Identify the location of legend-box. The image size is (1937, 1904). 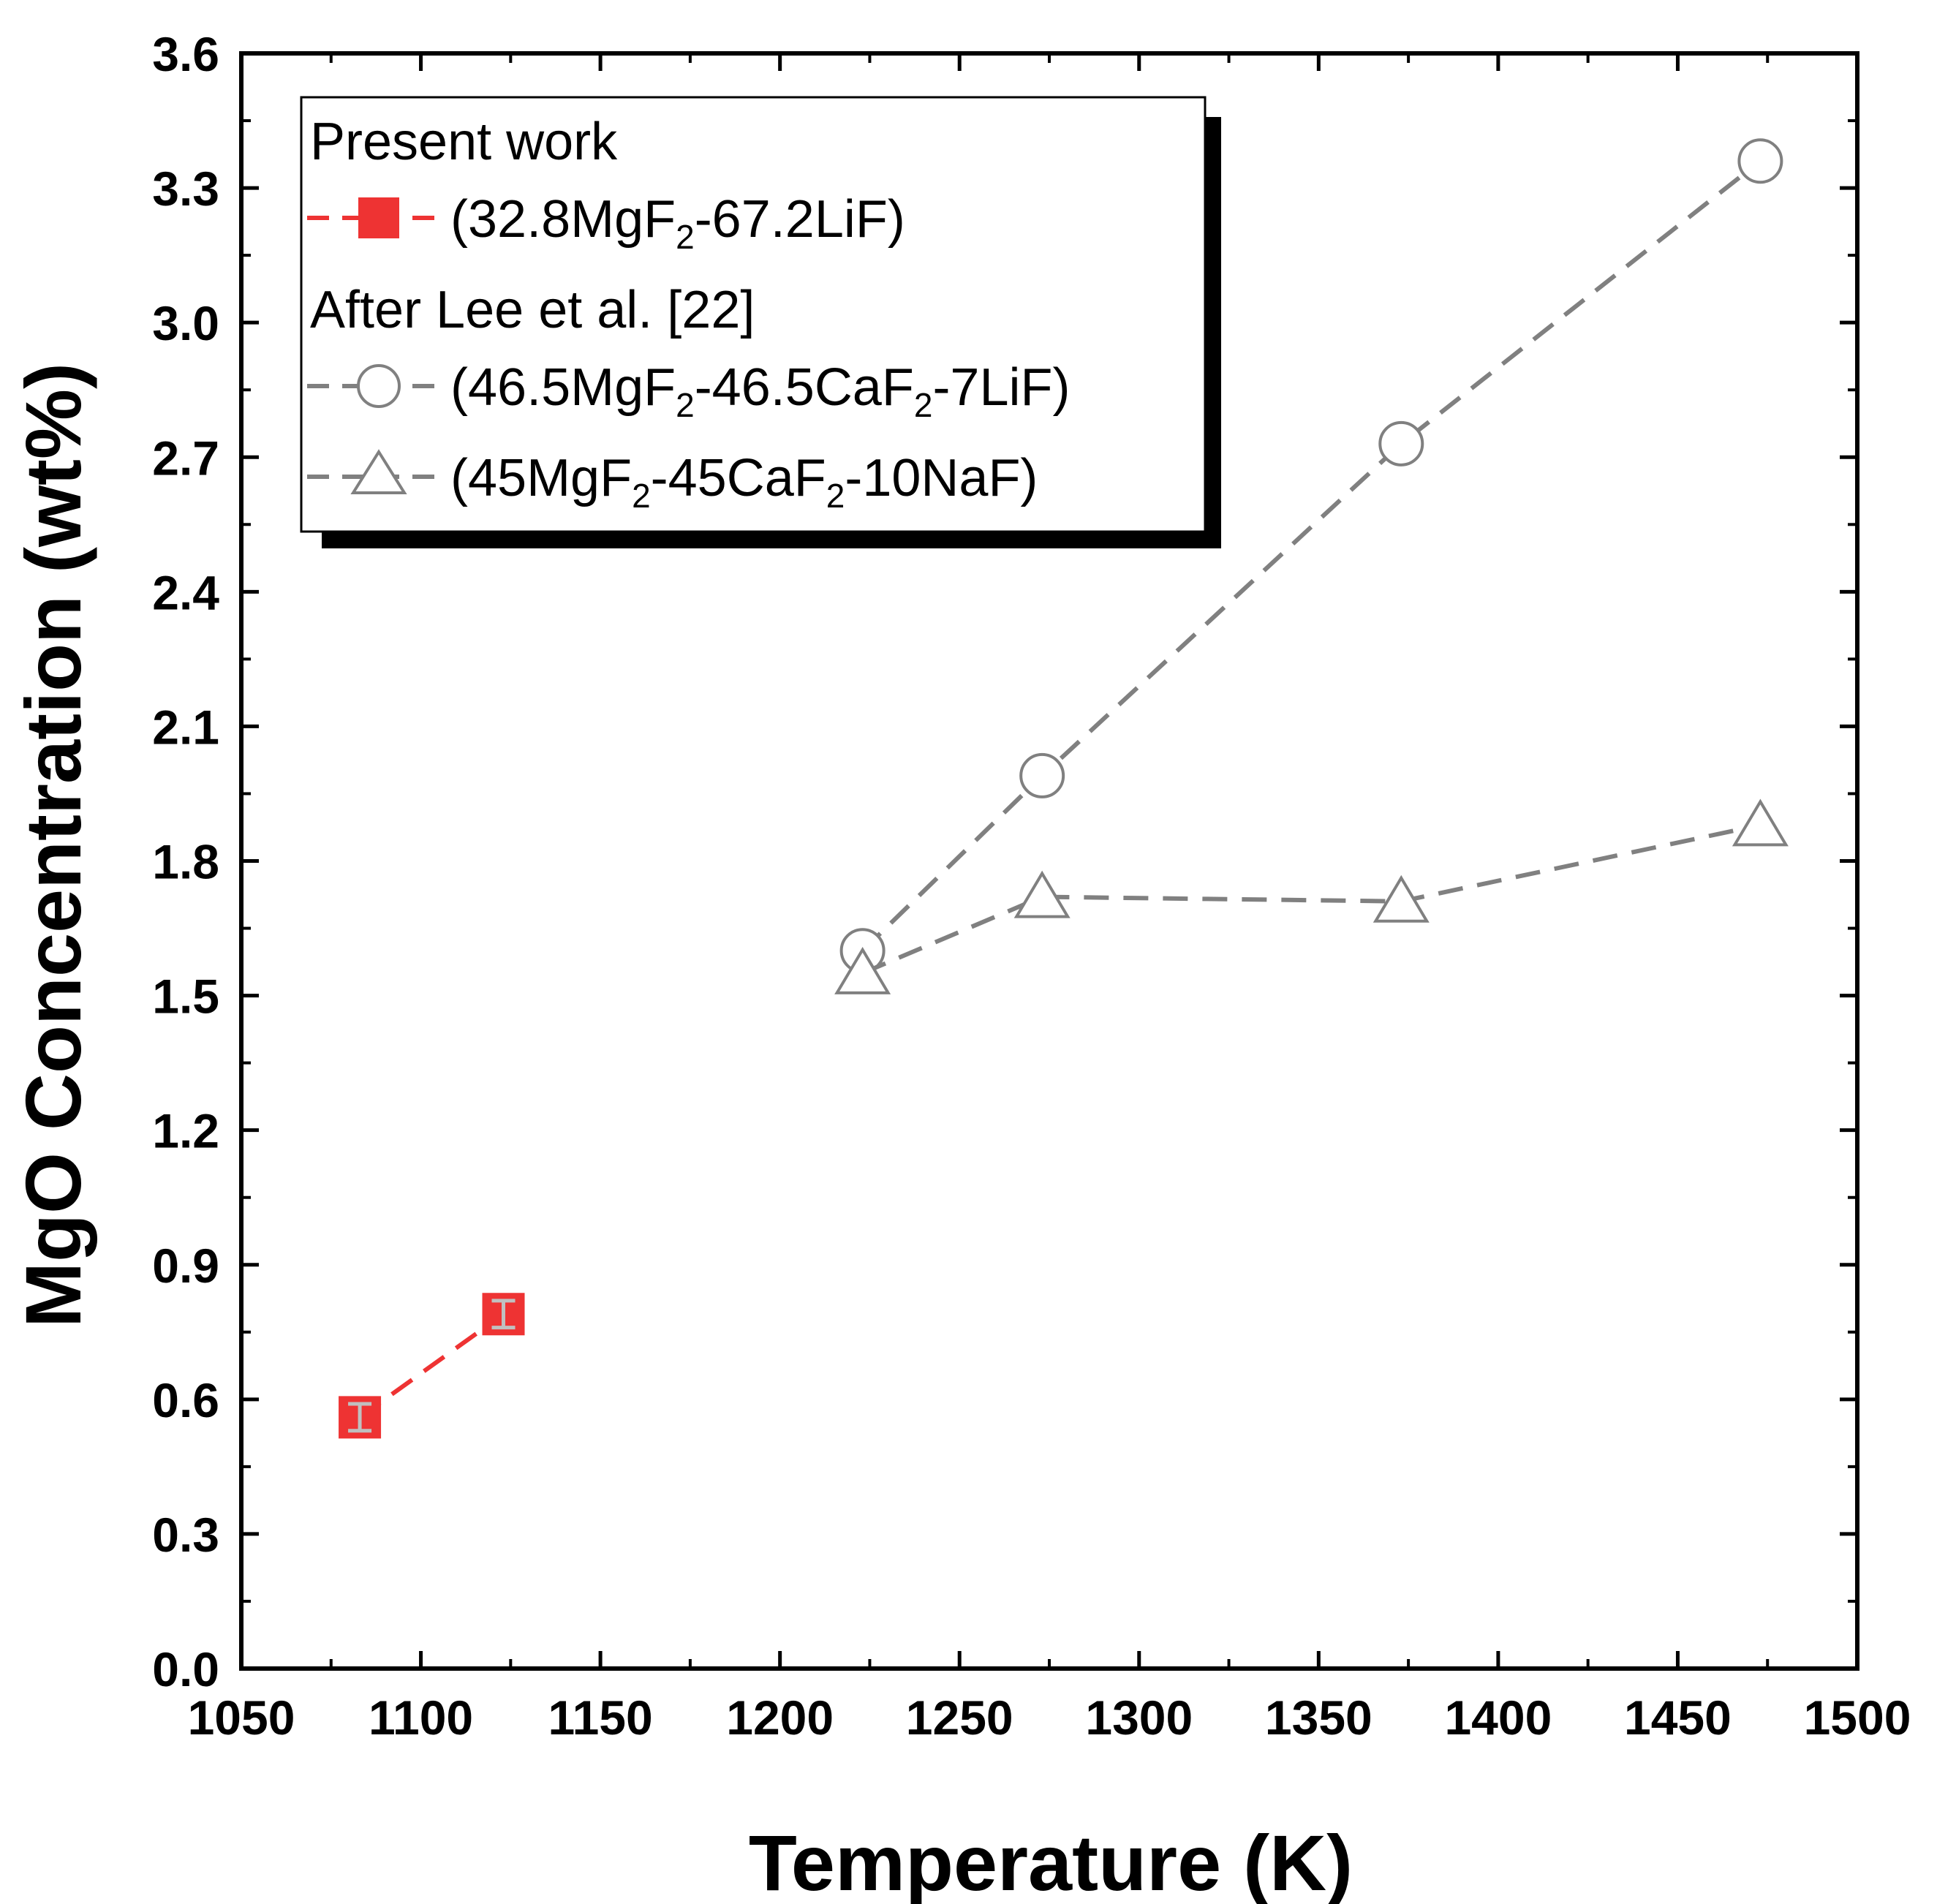
(753, 314).